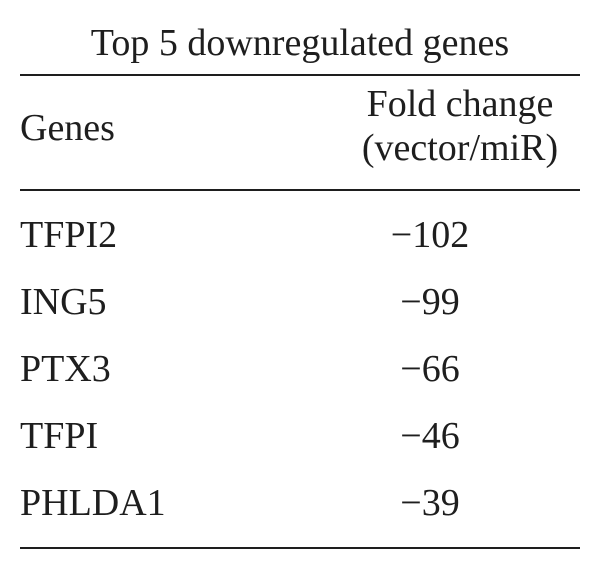 The height and width of the screenshot is (569, 600). I want to click on header-fold-line2: (vector/miR), so click(460, 148).